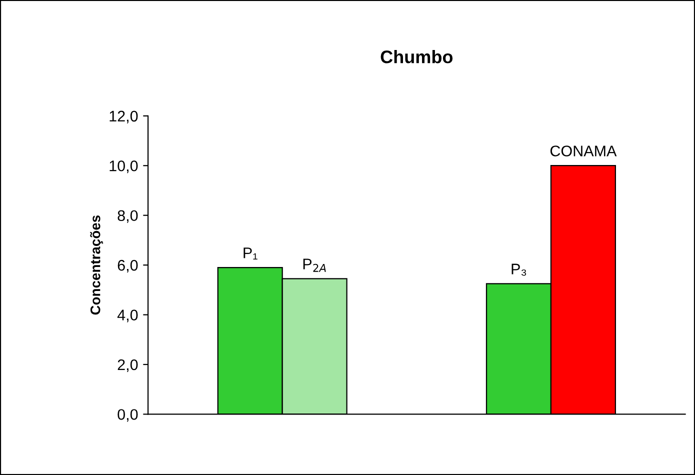 This screenshot has height=475, width=695. I want to click on series-label: P₁, so click(251, 254).